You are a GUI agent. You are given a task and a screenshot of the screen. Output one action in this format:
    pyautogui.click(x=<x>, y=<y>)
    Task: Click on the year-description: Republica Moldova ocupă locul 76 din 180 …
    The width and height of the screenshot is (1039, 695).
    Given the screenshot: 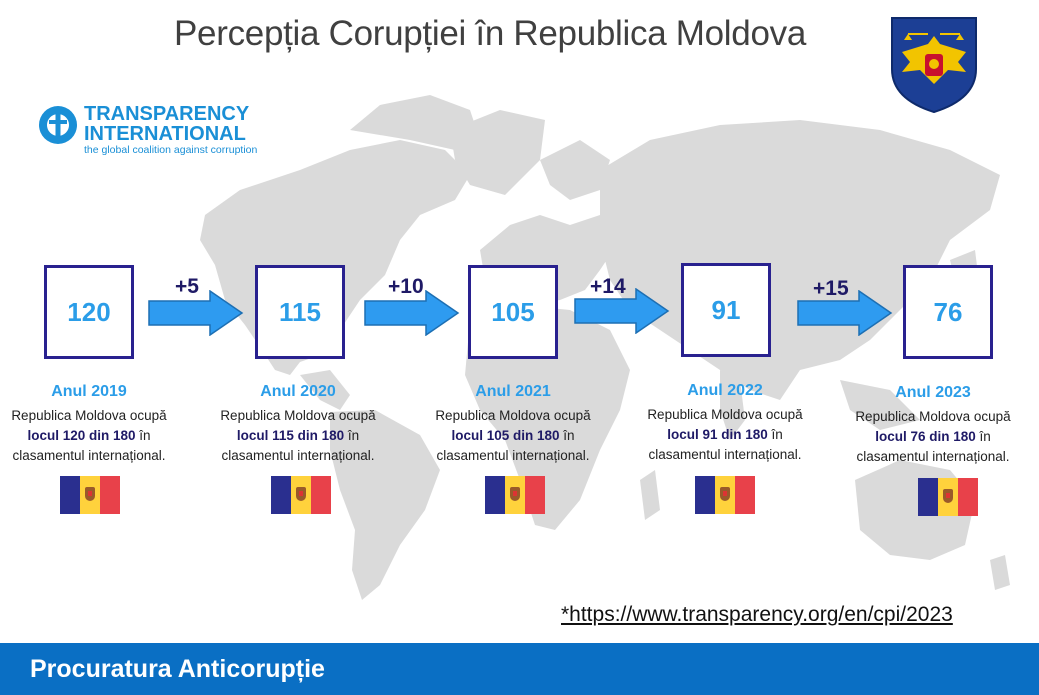 What is the action you would take?
    pyautogui.click(x=933, y=436)
    